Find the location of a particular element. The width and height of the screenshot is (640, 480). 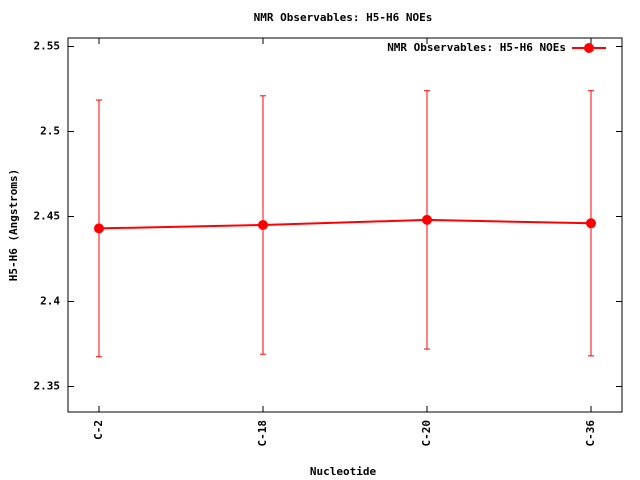

y-tick-label: 2.4 is located at coordinates (50, 301).